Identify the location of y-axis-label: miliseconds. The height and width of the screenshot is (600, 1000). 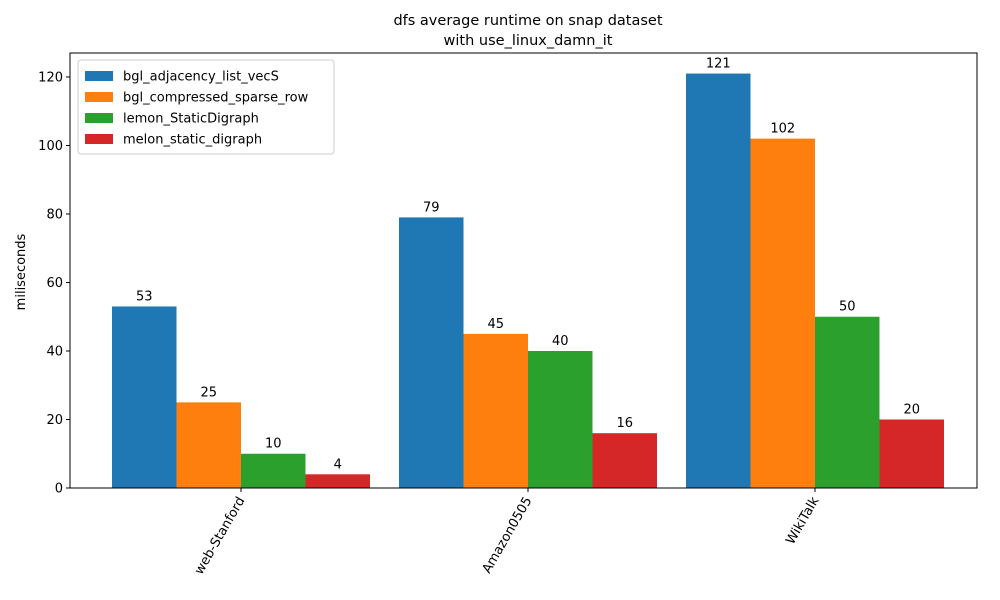
(21, 271).